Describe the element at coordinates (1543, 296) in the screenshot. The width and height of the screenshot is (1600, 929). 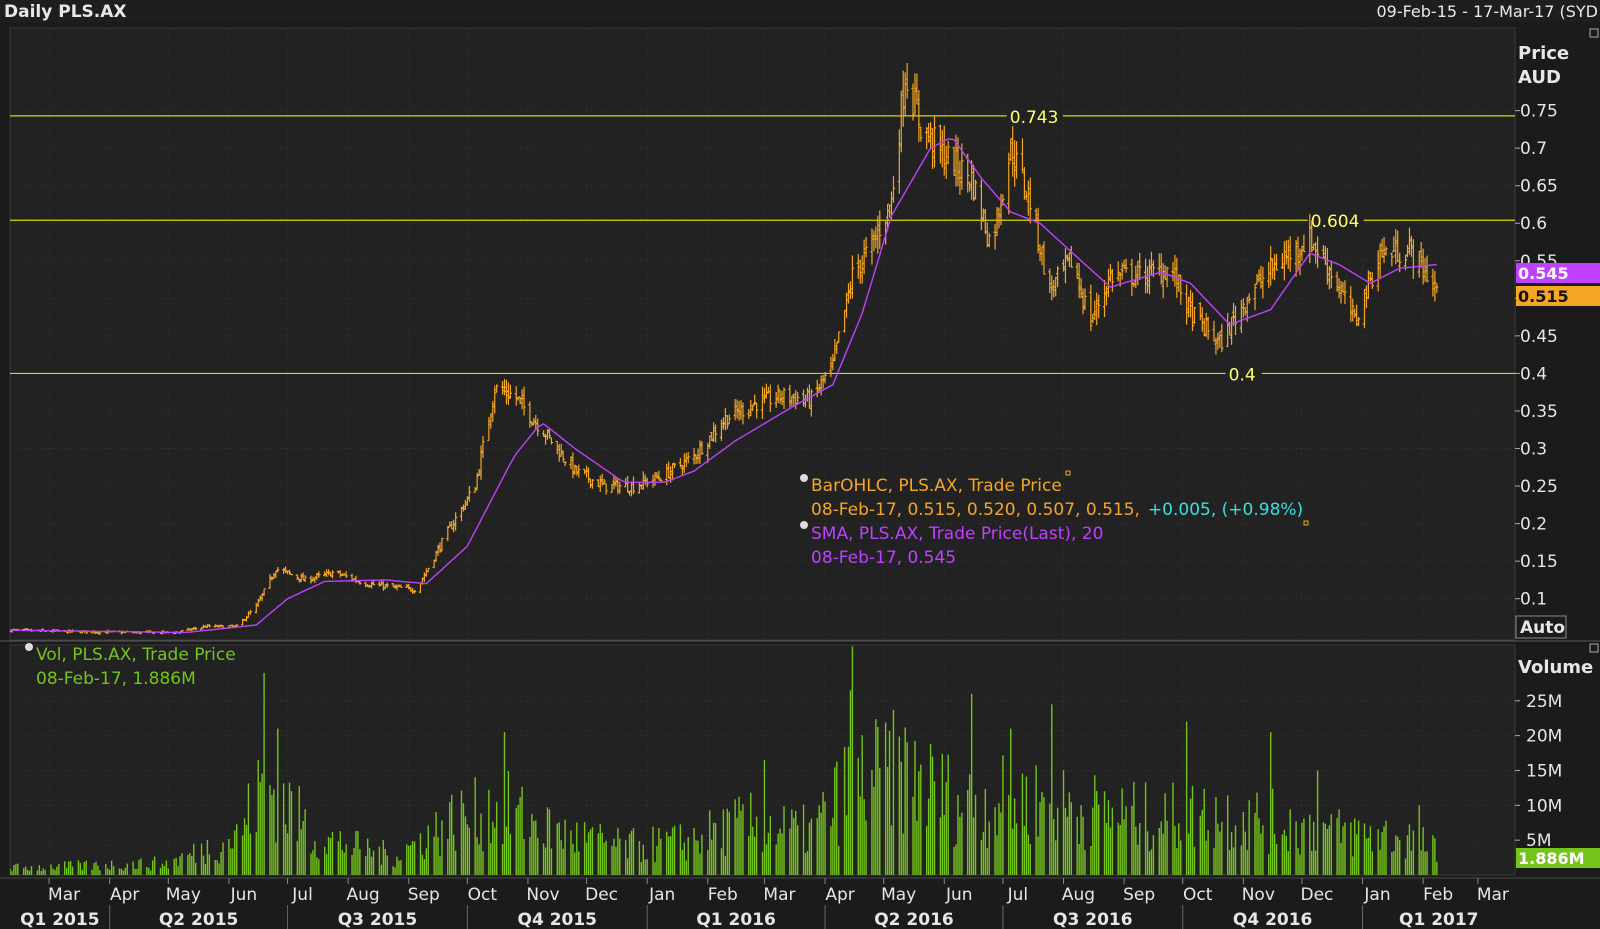
I see `price-last-value: 0.515` at that location.